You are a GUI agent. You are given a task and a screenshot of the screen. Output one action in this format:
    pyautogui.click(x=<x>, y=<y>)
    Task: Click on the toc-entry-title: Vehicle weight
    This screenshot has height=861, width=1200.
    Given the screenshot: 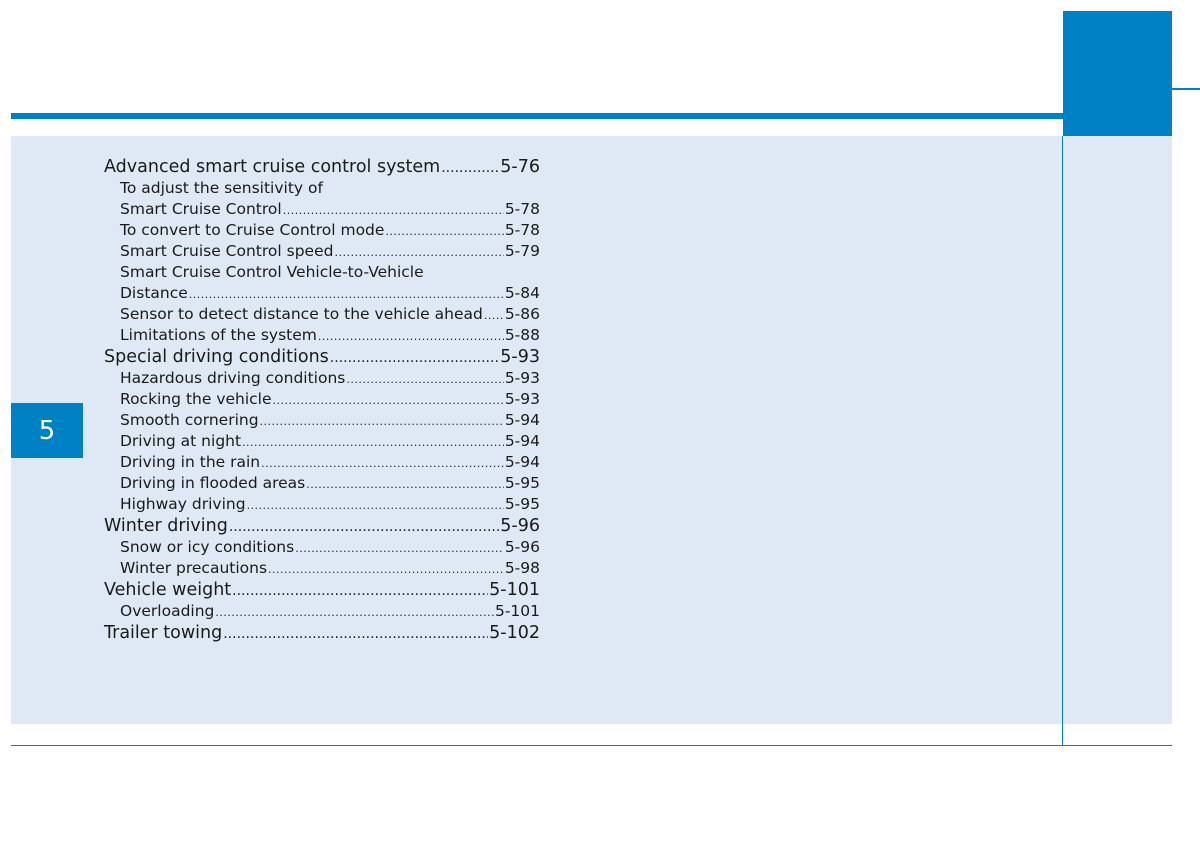 What is the action you would take?
    pyautogui.click(x=168, y=590)
    